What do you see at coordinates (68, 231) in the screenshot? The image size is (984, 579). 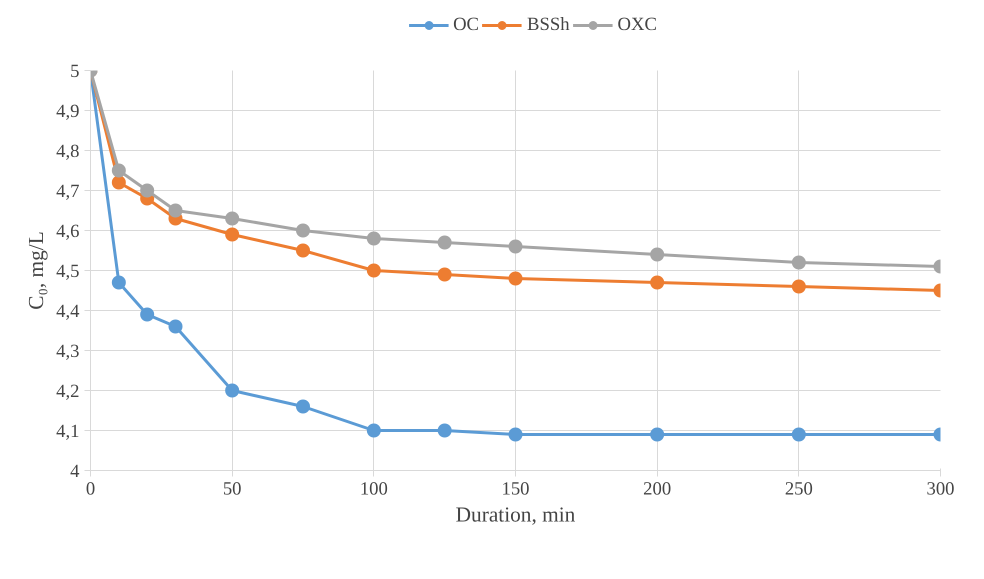 I see `y-tick-label: 4,6` at bounding box center [68, 231].